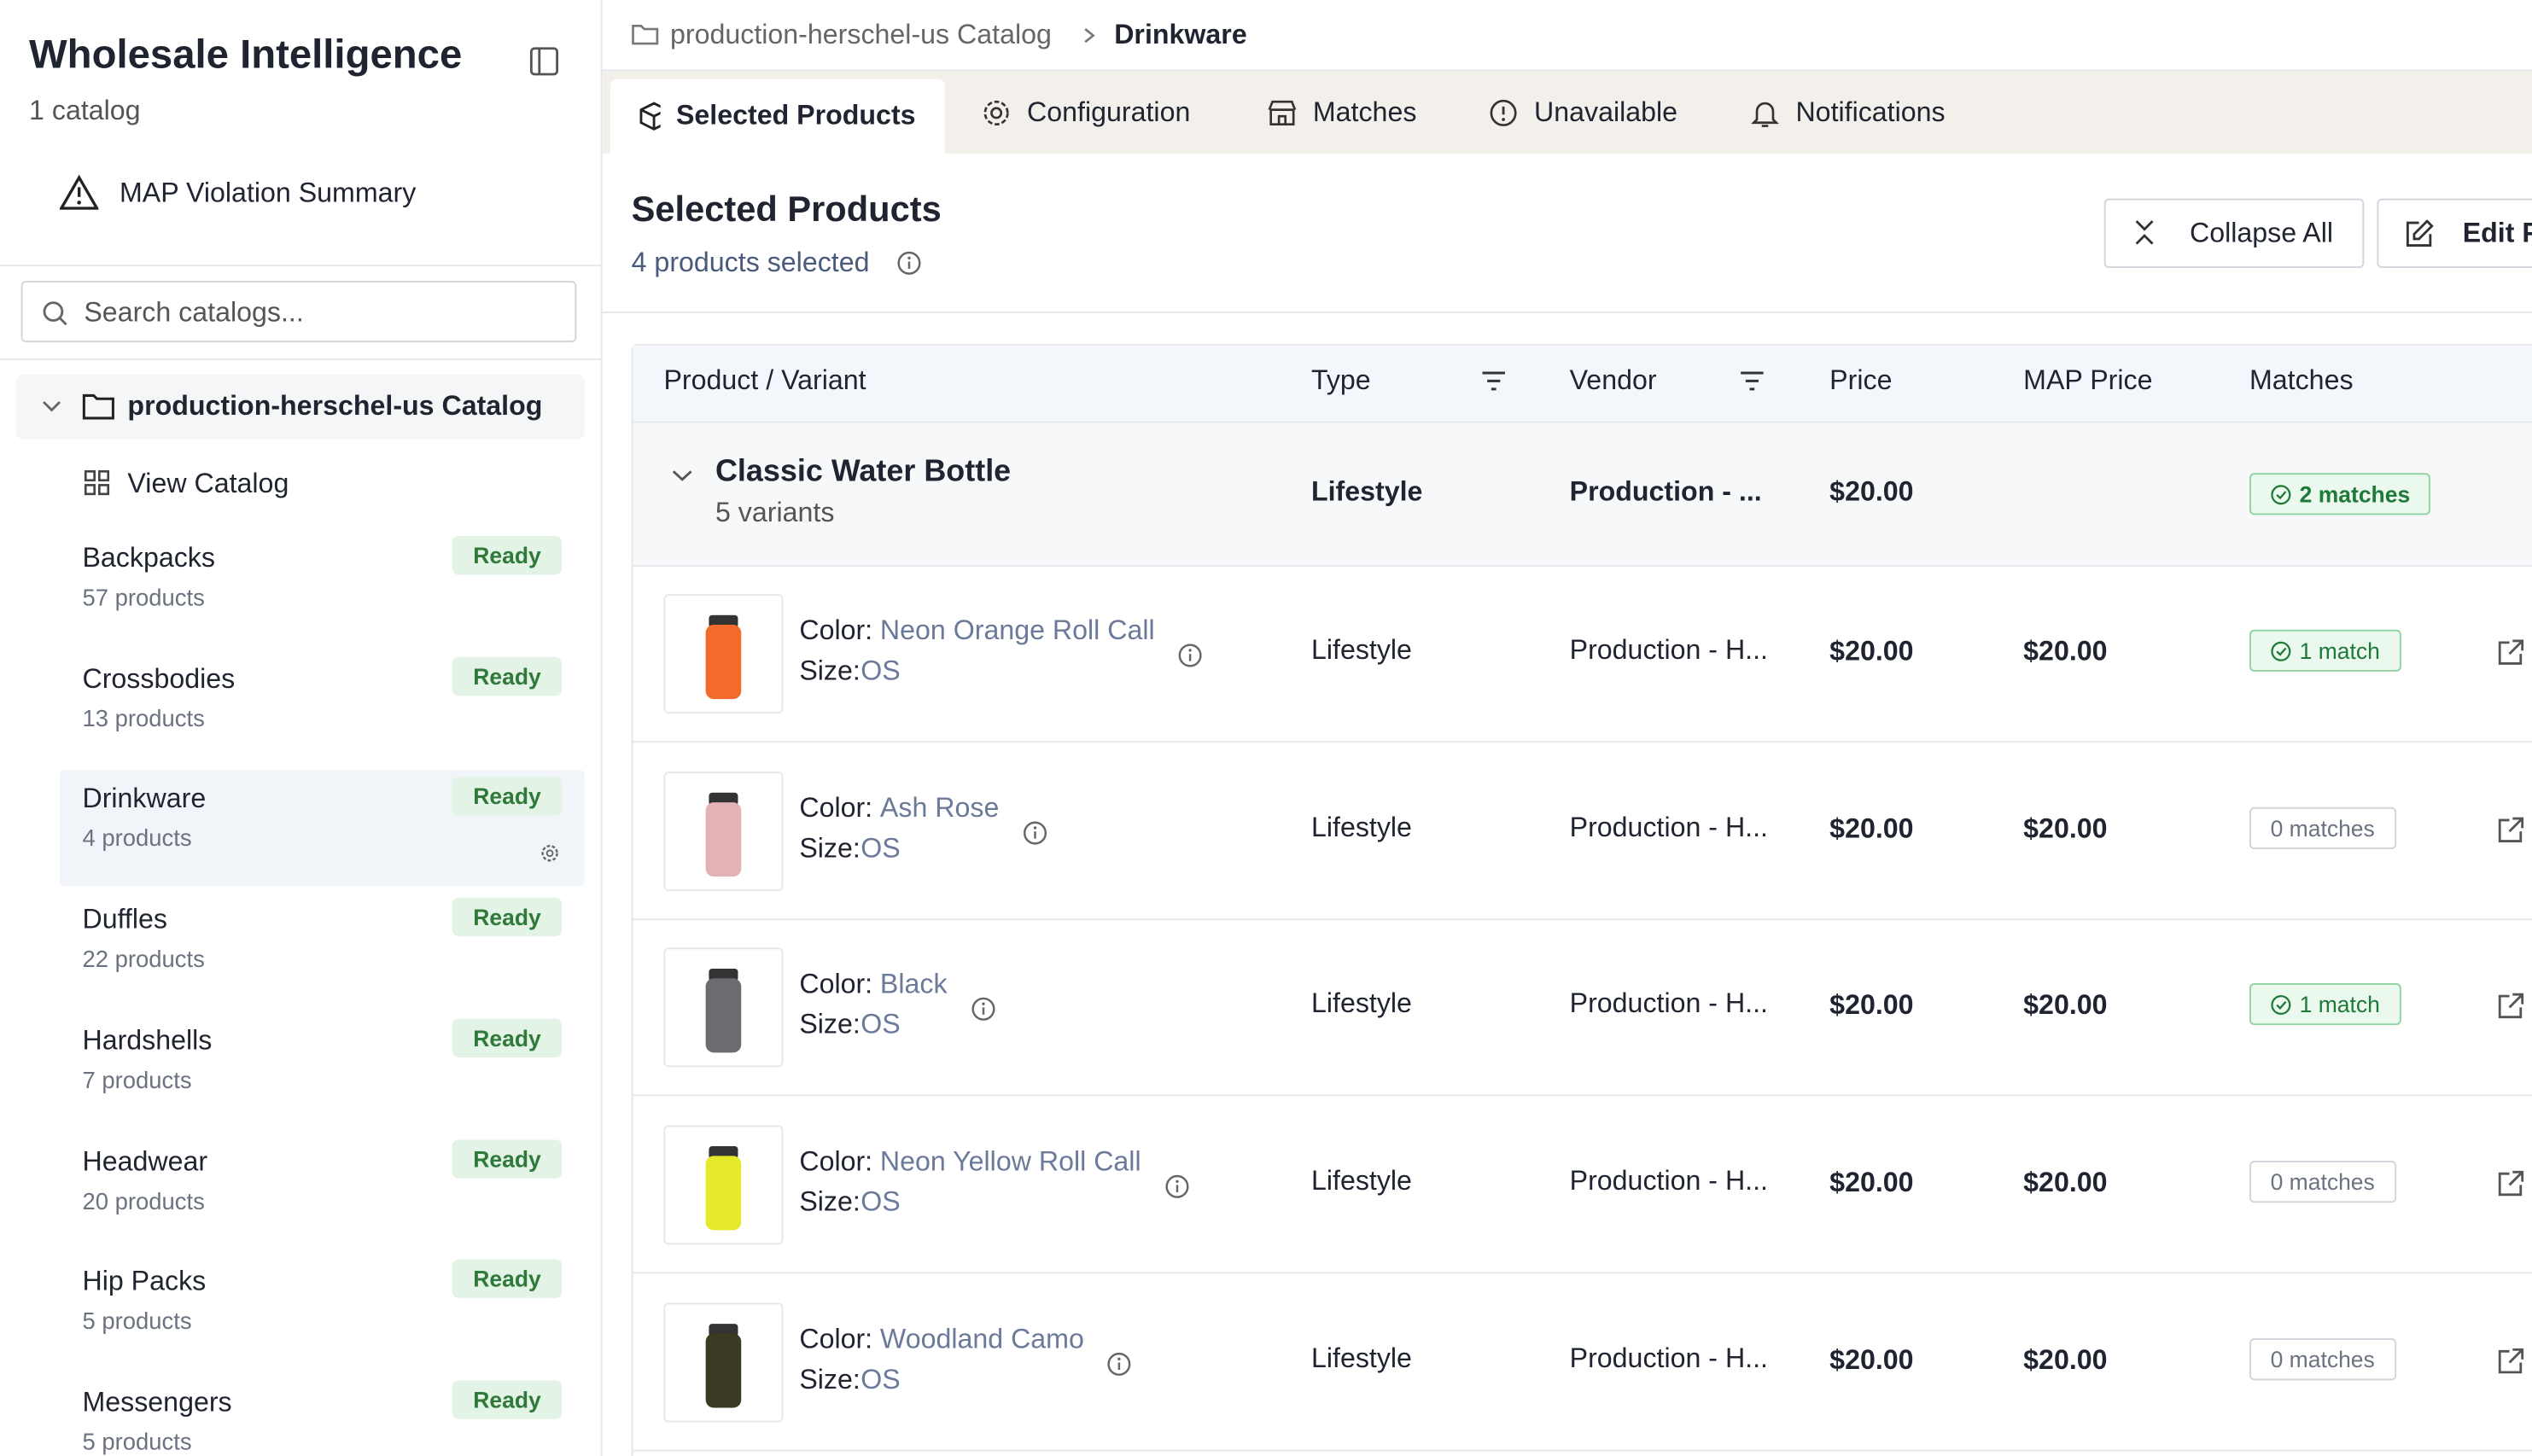 This screenshot has height=1456, width=2532. I want to click on category-count: 22 products, so click(144, 960).